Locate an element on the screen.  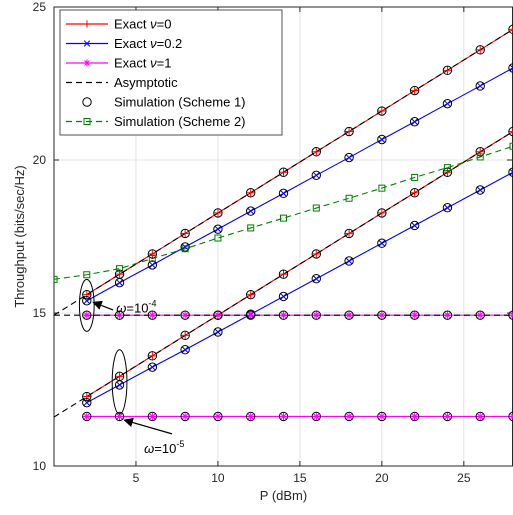
y-tick-label: 10 is located at coordinates (40, 466).